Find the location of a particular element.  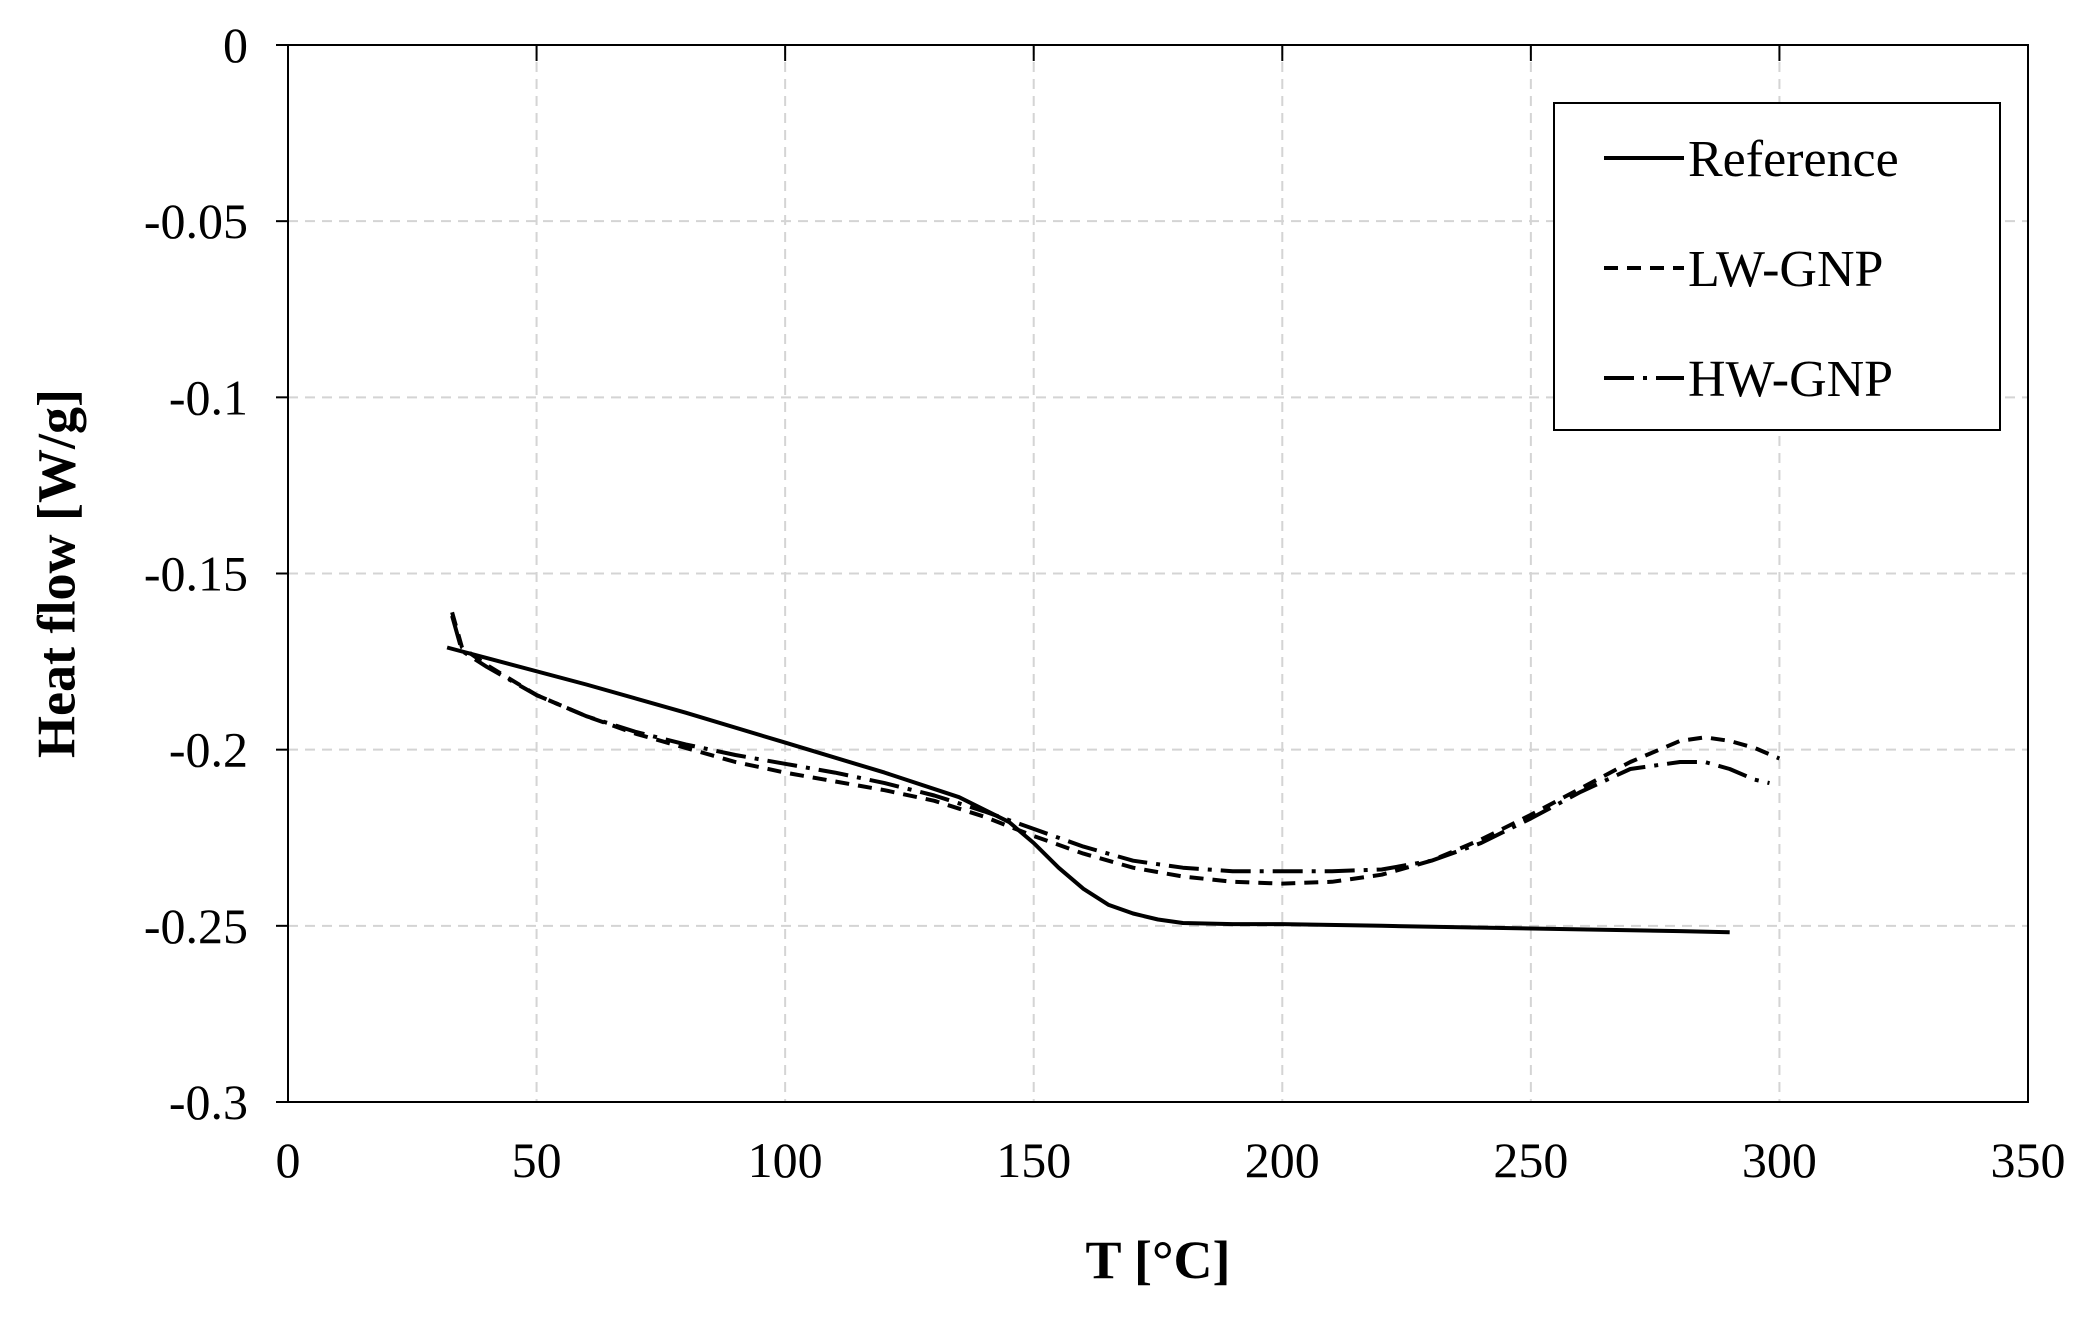

y-tick-label: -0.2 is located at coordinates (208, 750).